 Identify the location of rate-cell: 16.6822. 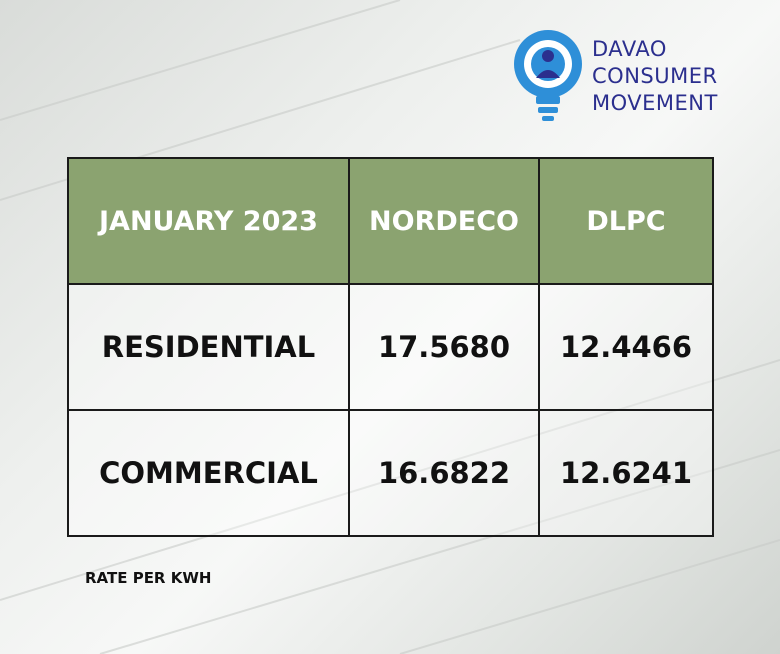
(444, 473).